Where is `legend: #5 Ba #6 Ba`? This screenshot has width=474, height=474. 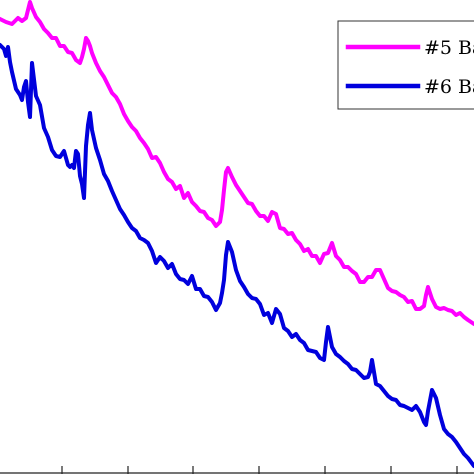
legend: #5 Ba #6 Ba is located at coordinates (405, 65).